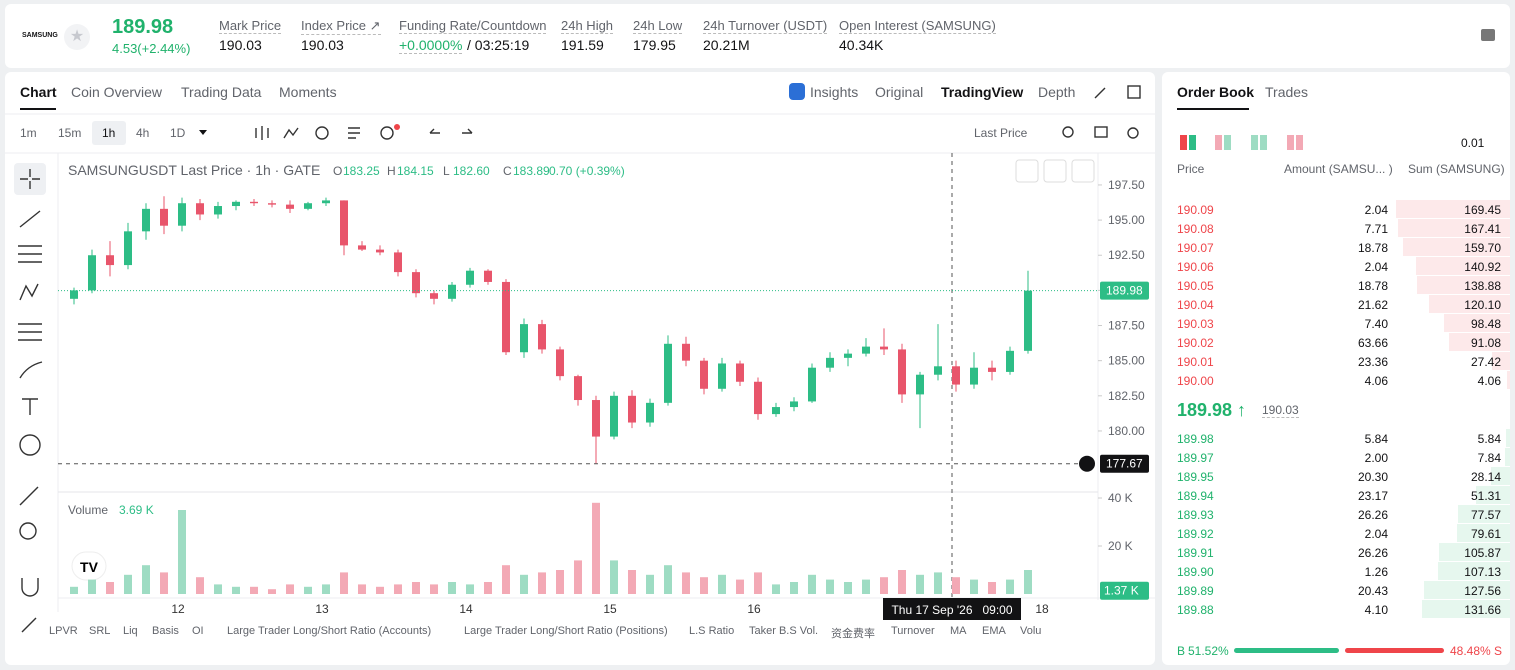  I want to click on stat-value: 190.03, so click(322, 45).